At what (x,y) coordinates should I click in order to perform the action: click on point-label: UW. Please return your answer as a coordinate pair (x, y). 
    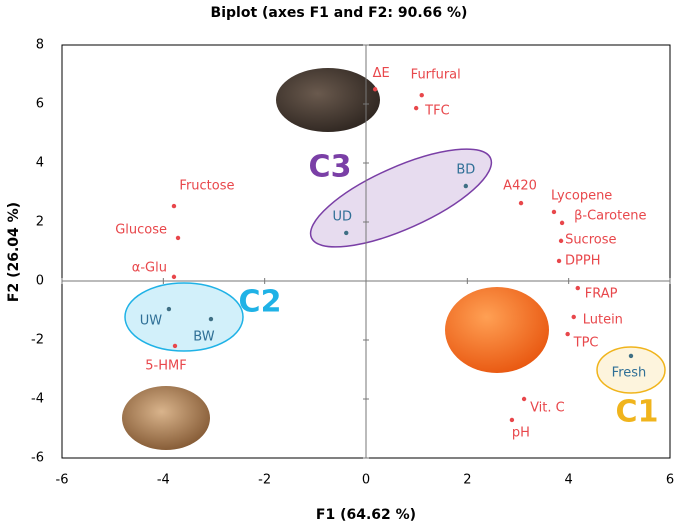
    Looking at the image, I should click on (151, 321).